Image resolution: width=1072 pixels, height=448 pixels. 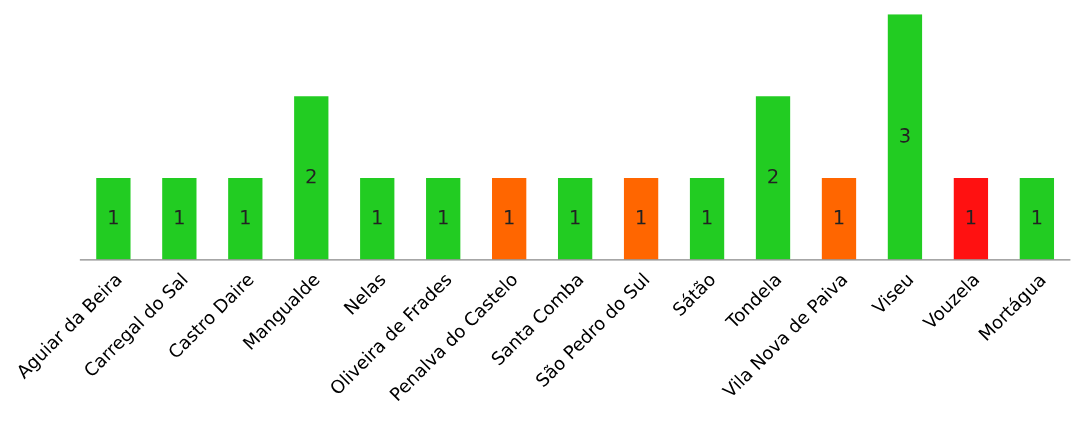 I want to click on data-label: 3, so click(x=905, y=135).